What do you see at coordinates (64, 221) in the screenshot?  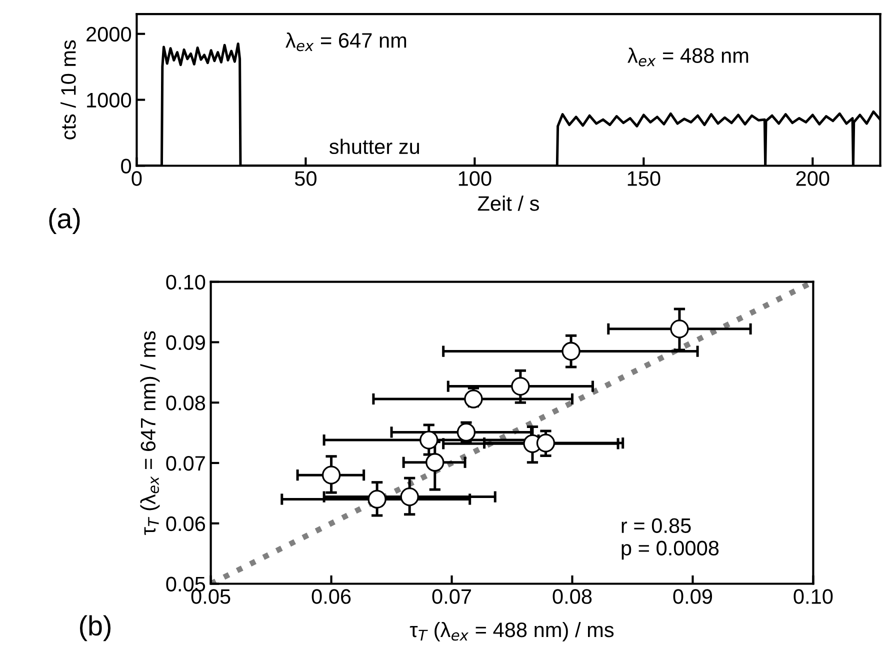 I see `text: (a)` at bounding box center [64, 221].